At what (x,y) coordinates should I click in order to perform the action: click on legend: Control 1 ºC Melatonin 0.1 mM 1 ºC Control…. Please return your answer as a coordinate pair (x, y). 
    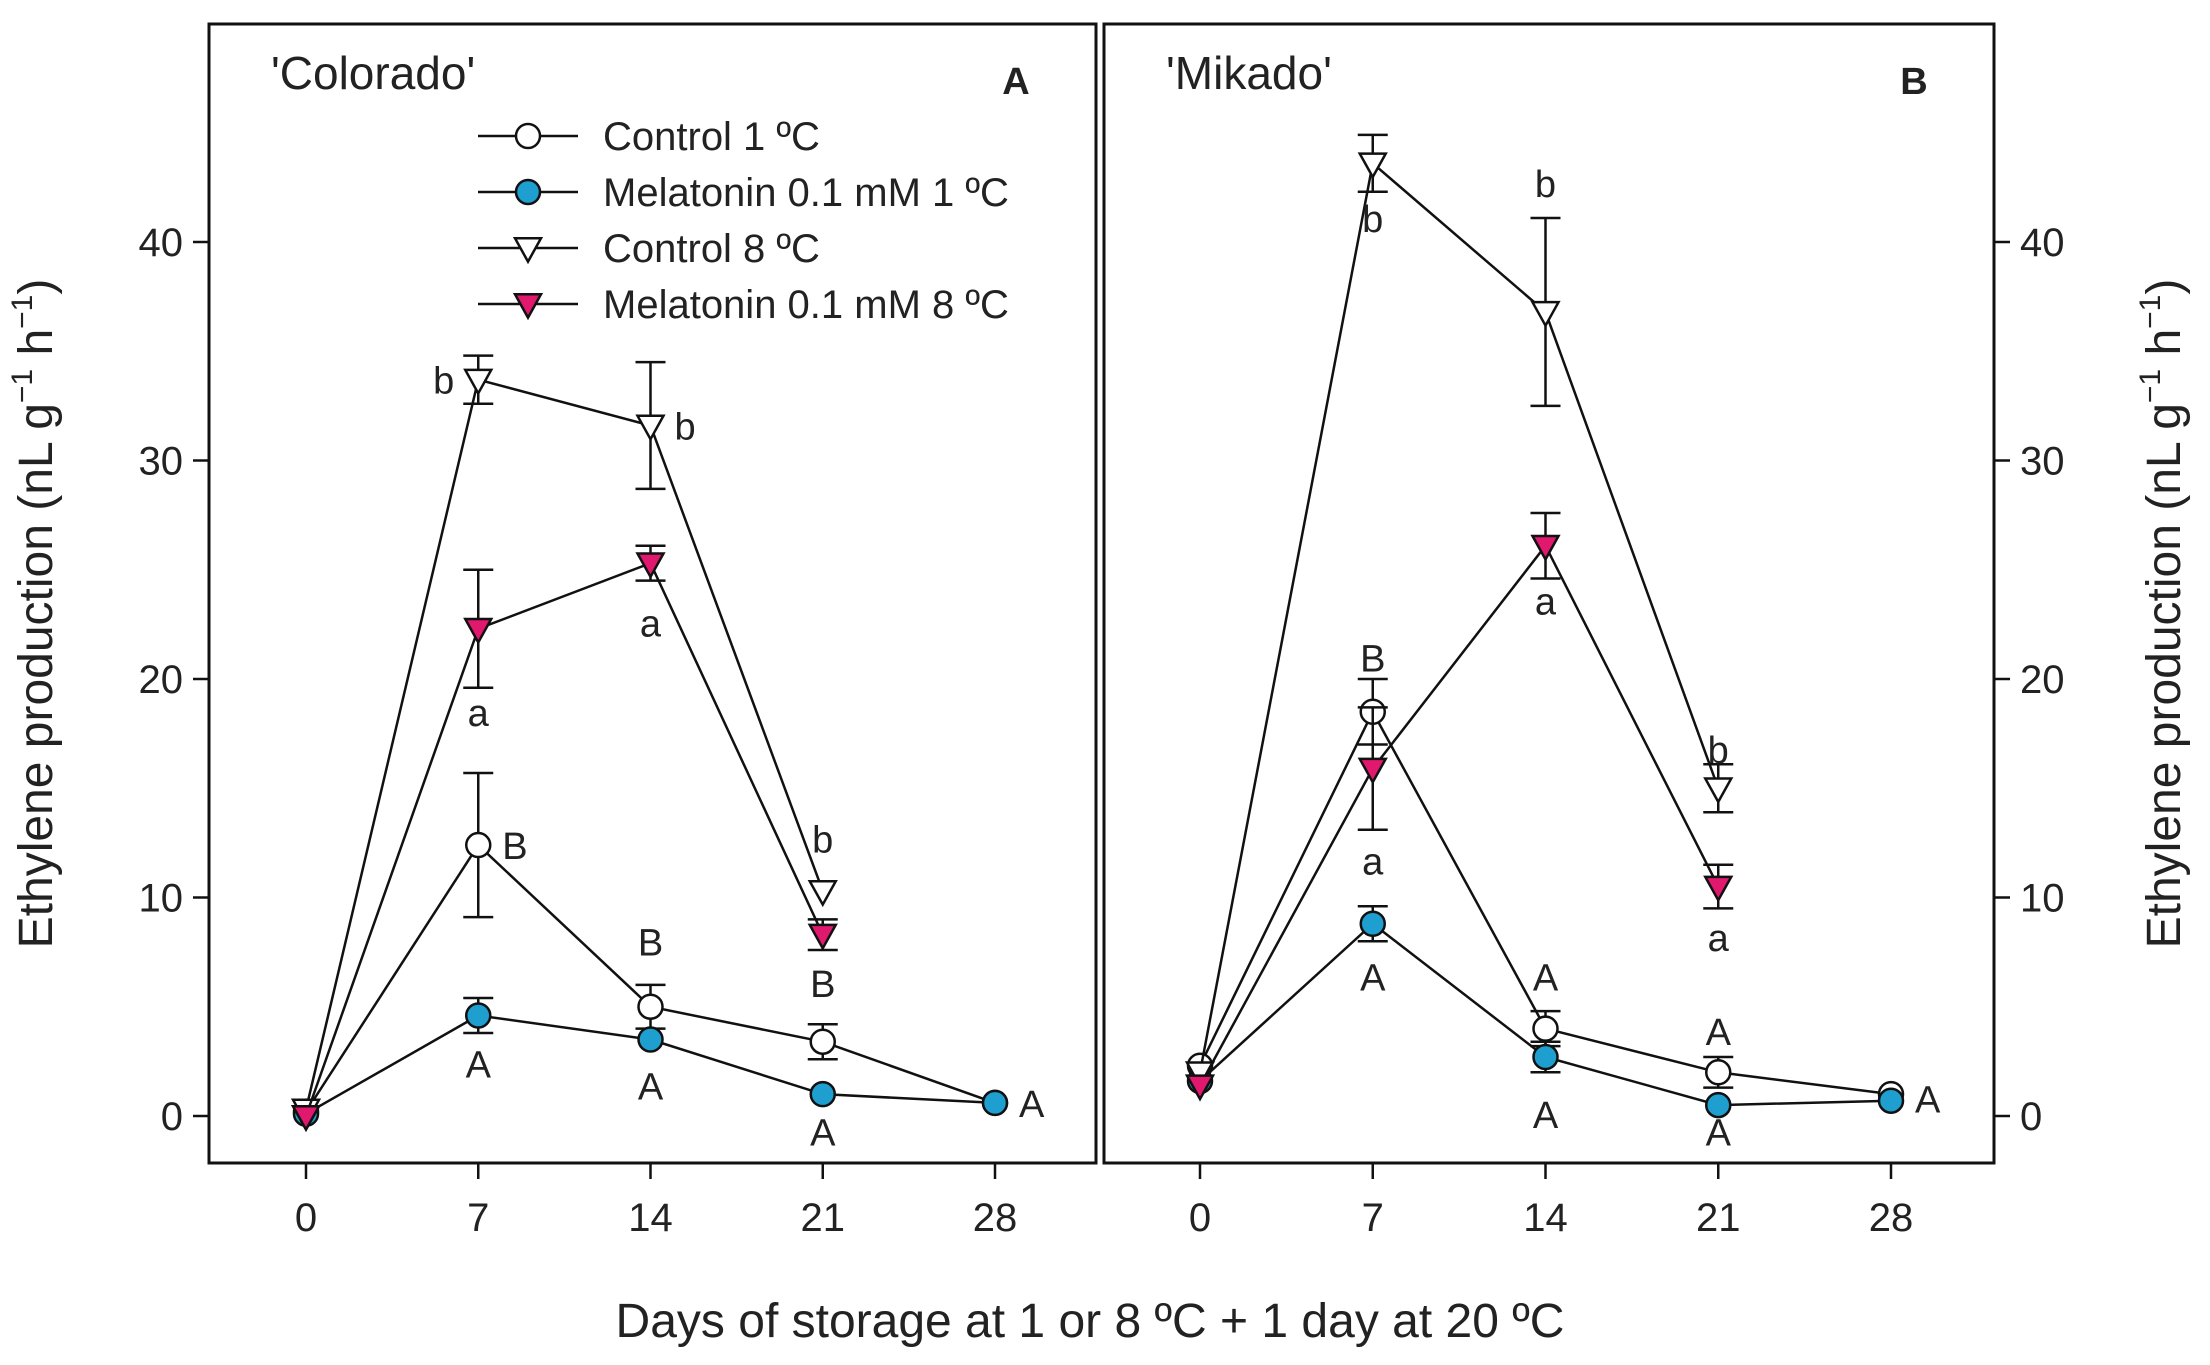
    Looking at the image, I should click on (743, 221).